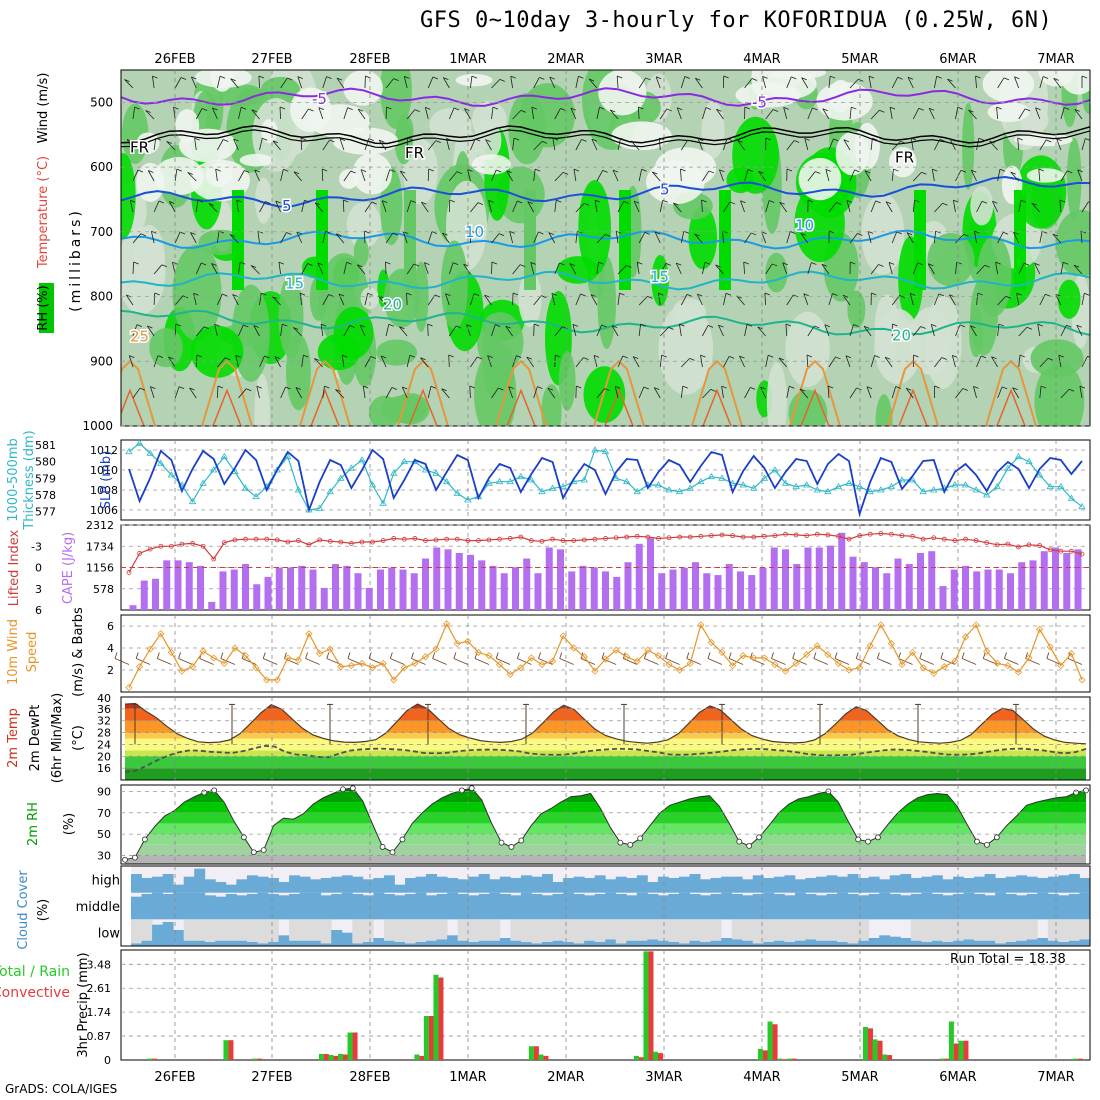 The height and width of the screenshot is (1100, 1100). Describe the element at coordinates (83, 1004) in the screenshot. I see `precip-label-c: 3hr Precip (mm)` at that location.